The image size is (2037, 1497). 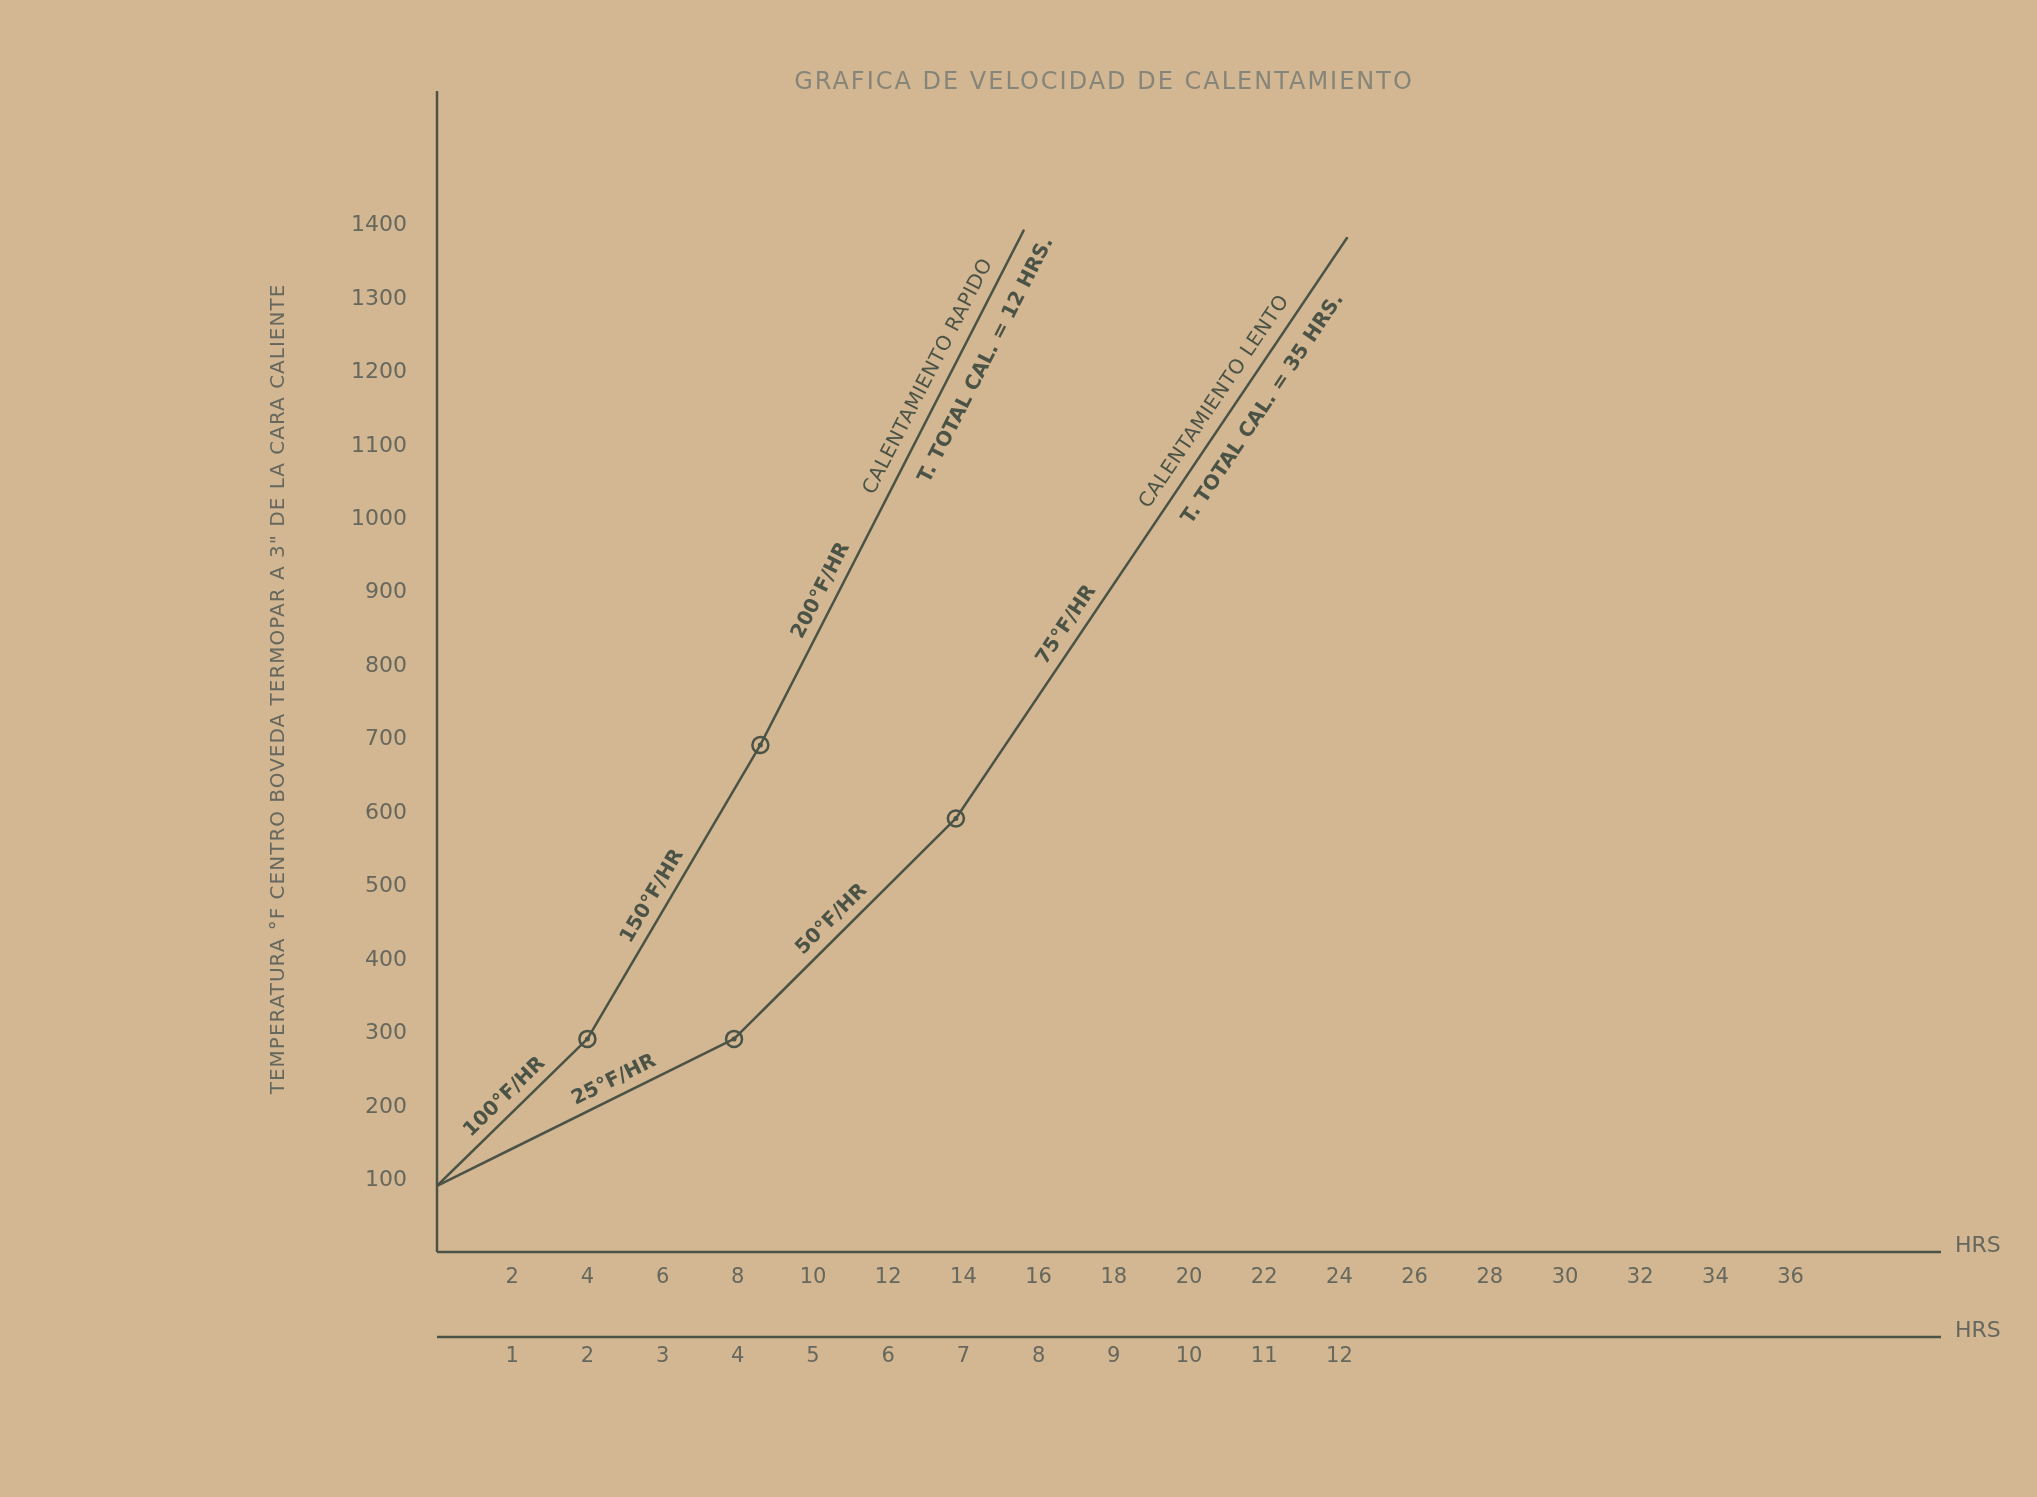 What do you see at coordinates (1114, 1275) in the screenshot?
I see `x-tick-label: 18` at bounding box center [1114, 1275].